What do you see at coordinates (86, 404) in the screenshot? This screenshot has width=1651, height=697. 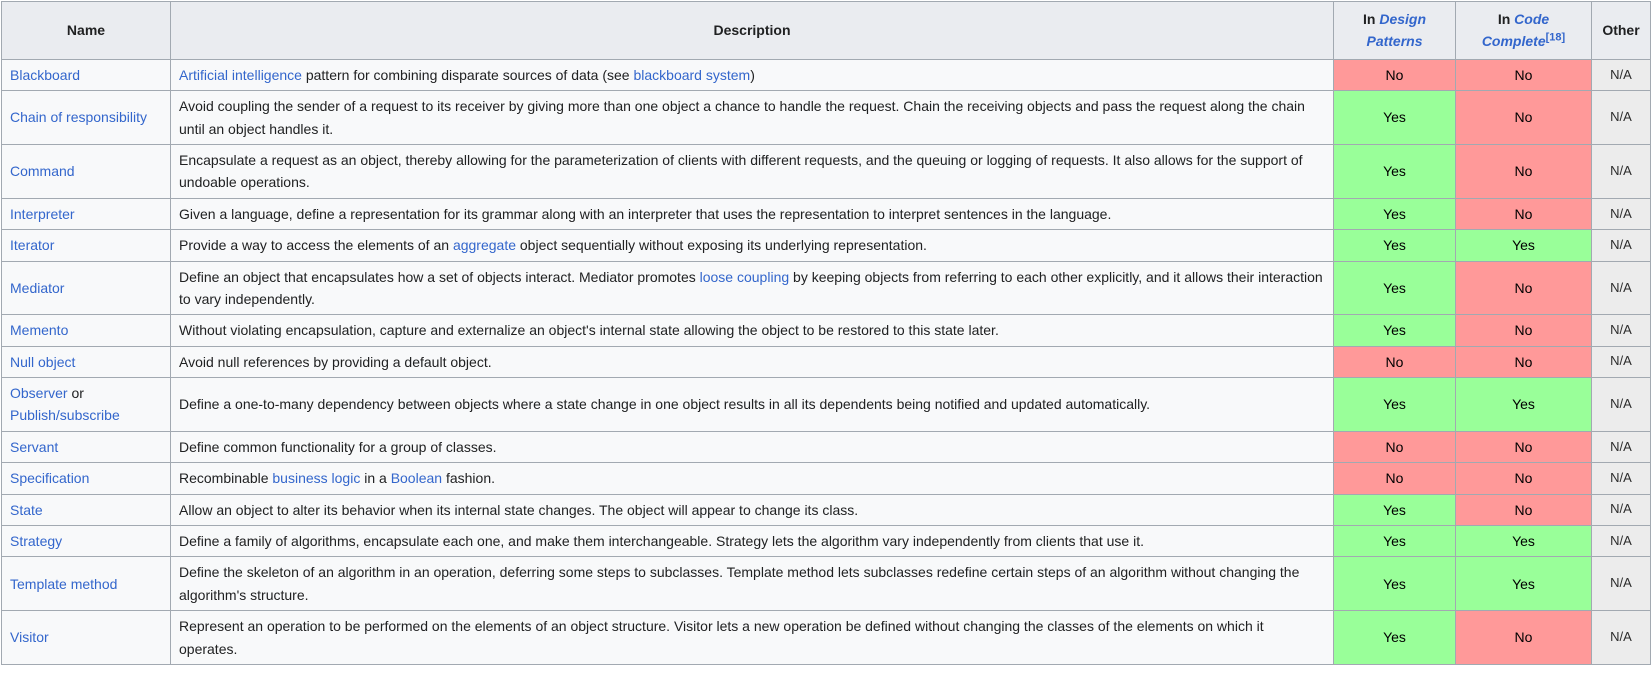 I see `pattern-name-cell: Observer or Publish/subscribe` at bounding box center [86, 404].